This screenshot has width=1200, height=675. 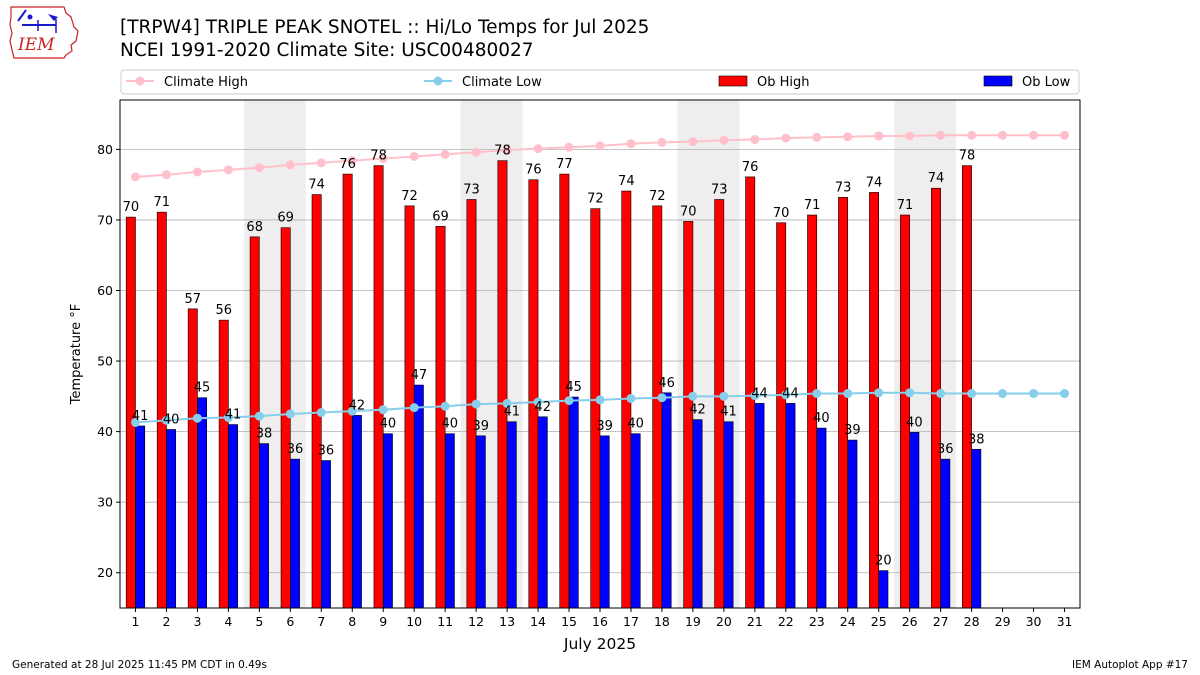 What do you see at coordinates (600, 621) in the screenshot?
I see `x-tick-label: 16` at bounding box center [600, 621].